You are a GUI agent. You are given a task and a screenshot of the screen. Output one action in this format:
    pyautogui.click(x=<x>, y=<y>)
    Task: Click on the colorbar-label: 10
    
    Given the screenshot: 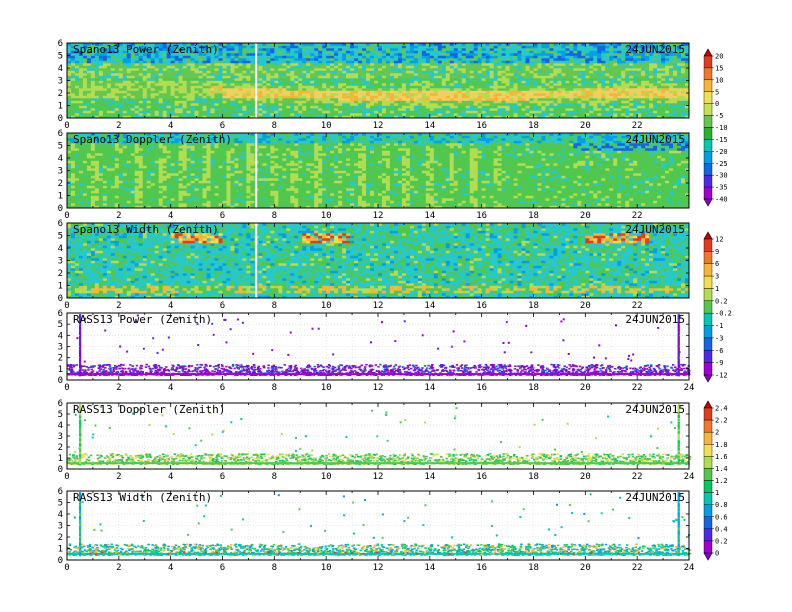 What is the action you would take?
    pyautogui.click(x=719, y=80)
    